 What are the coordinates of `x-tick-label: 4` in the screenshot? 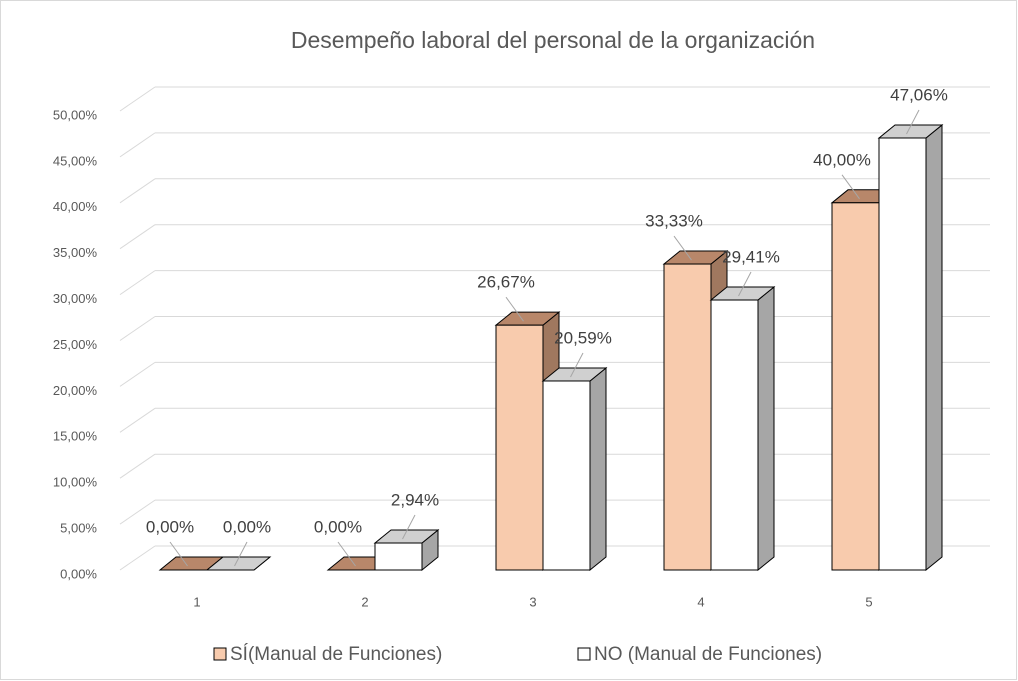 It's located at (700, 601).